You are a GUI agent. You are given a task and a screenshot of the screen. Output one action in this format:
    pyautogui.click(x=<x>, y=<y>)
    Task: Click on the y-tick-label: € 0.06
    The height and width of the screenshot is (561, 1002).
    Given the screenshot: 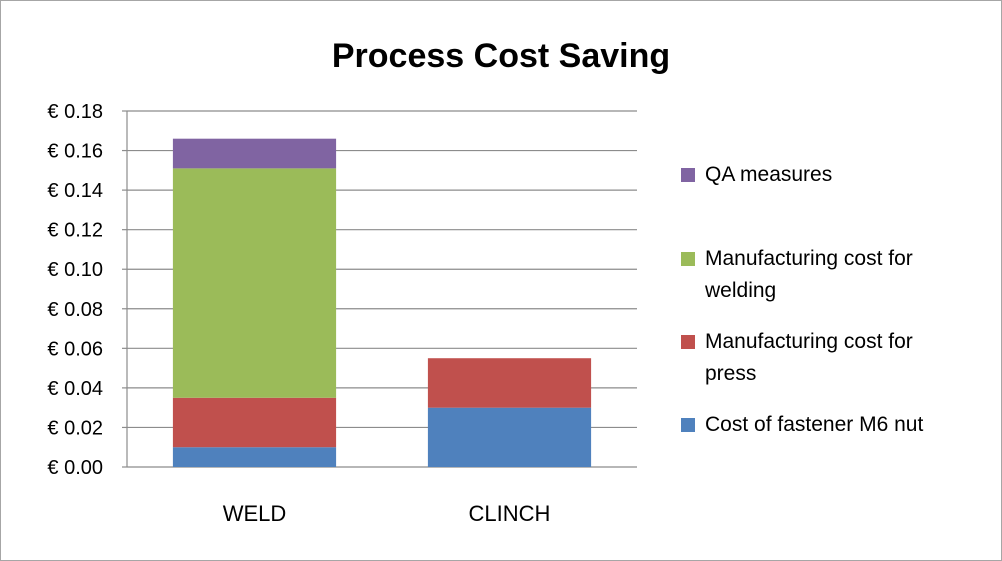 What is the action you would take?
    pyautogui.click(x=75, y=349)
    